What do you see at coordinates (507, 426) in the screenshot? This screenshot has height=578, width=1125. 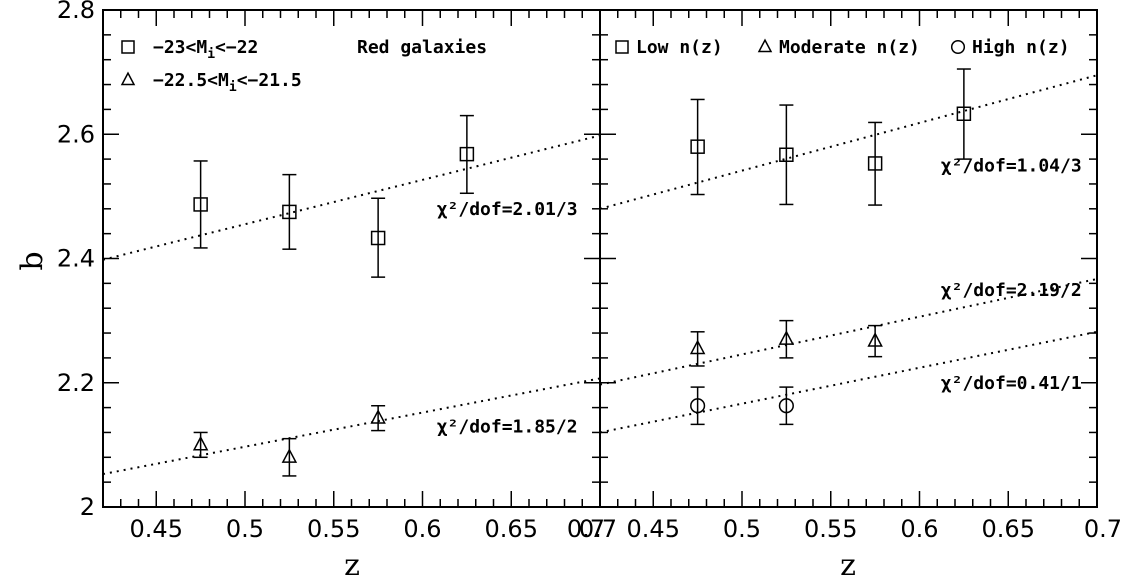 I see `fit-annotation: χ²/dof=1.85/2` at bounding box center [507, 426].